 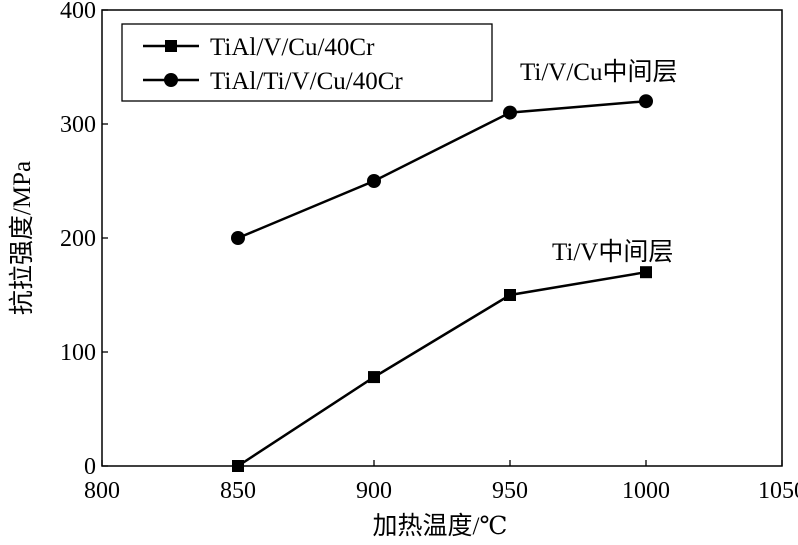 I want to click on x-tick-label: 850, so click(x=238, y=491).